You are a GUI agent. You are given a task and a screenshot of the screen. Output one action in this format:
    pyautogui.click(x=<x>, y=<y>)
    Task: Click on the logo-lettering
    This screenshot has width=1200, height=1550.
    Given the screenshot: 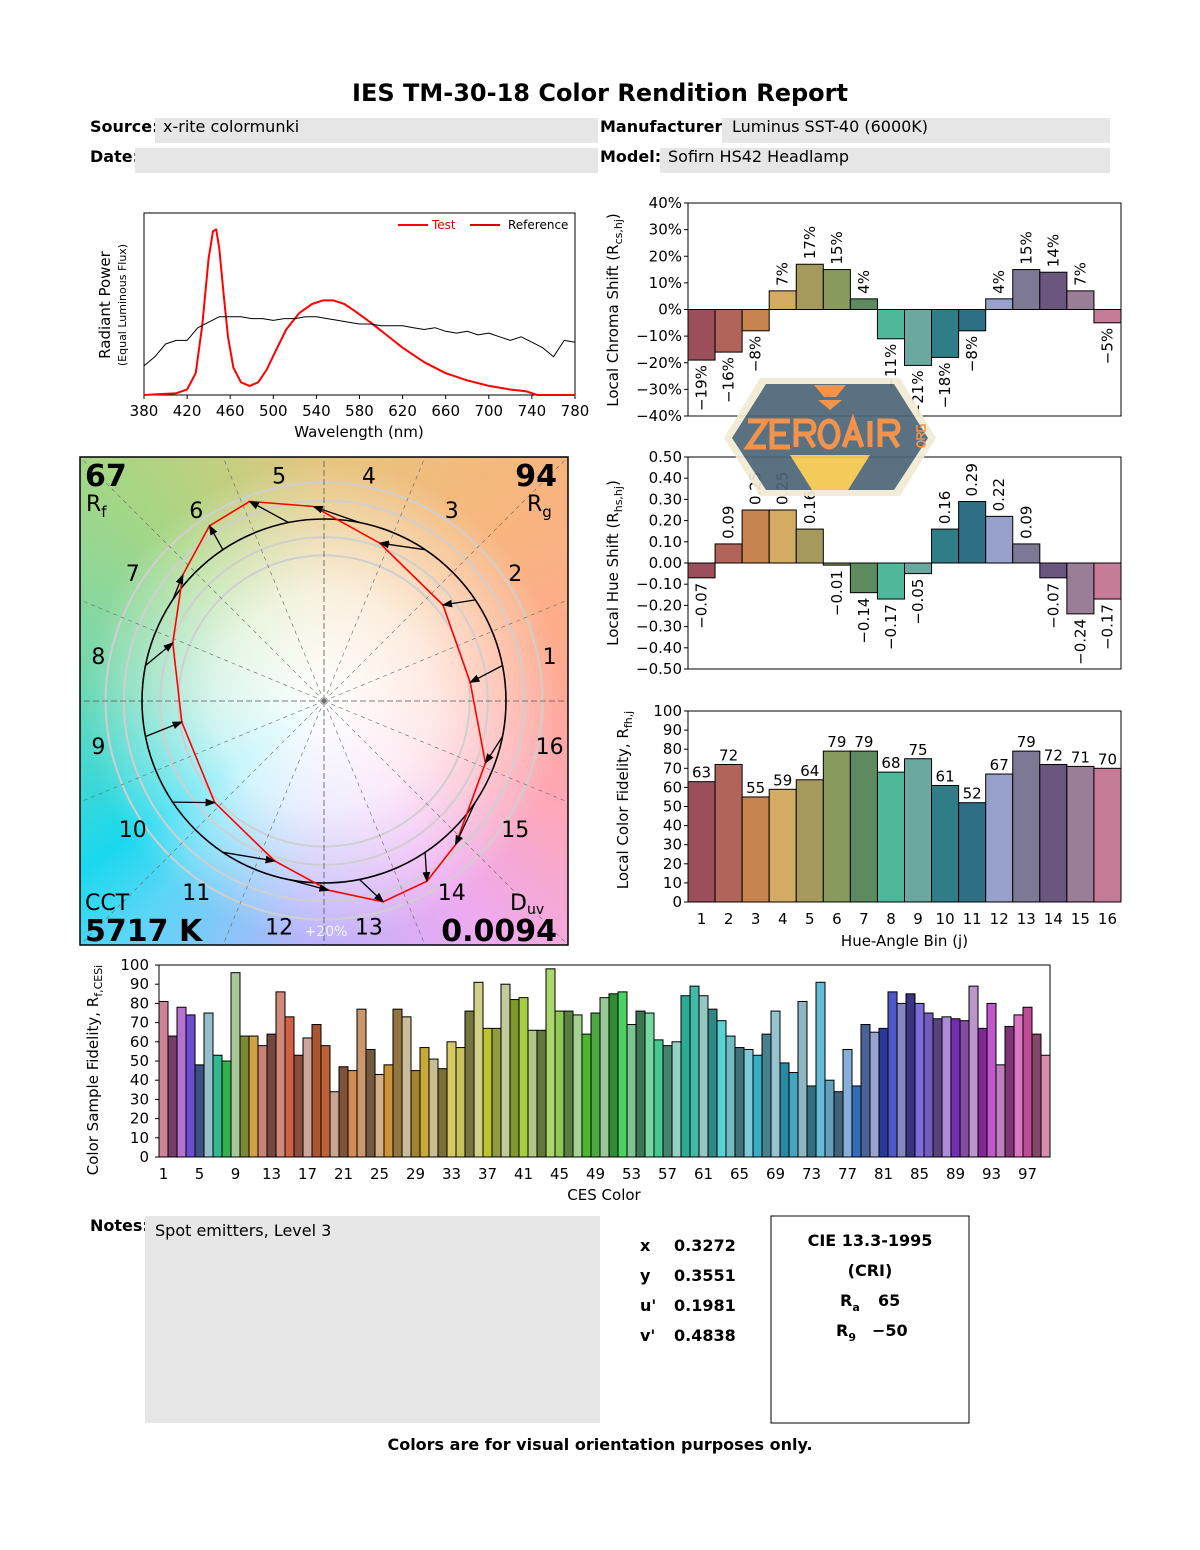 What is the action you would take?
    pyautogui.click(x=822, y=431)
    